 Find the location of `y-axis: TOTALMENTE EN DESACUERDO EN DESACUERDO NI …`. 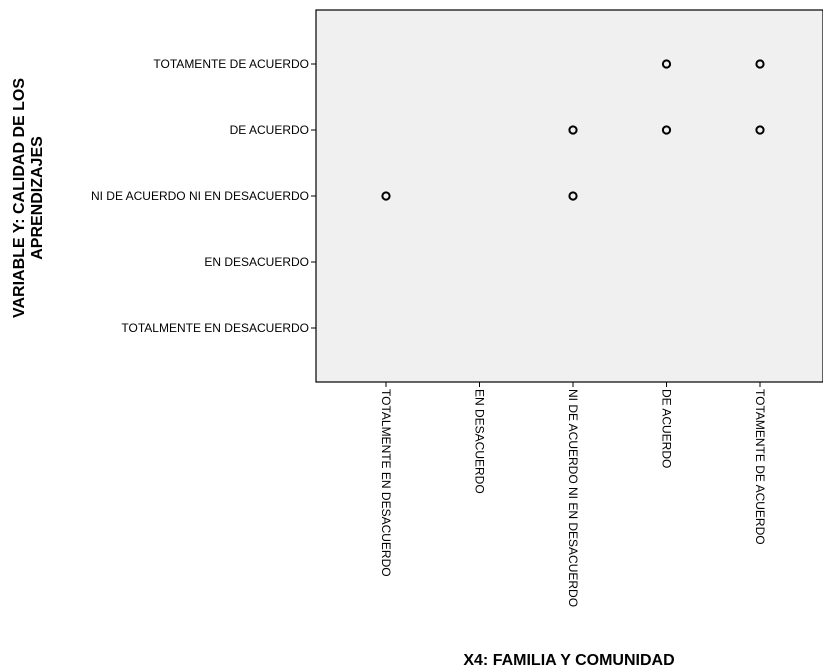

y-axis: TOTALMENTE EN DESACUERDO EN DESACUERDO NI … is located at coordinates (203, 196).